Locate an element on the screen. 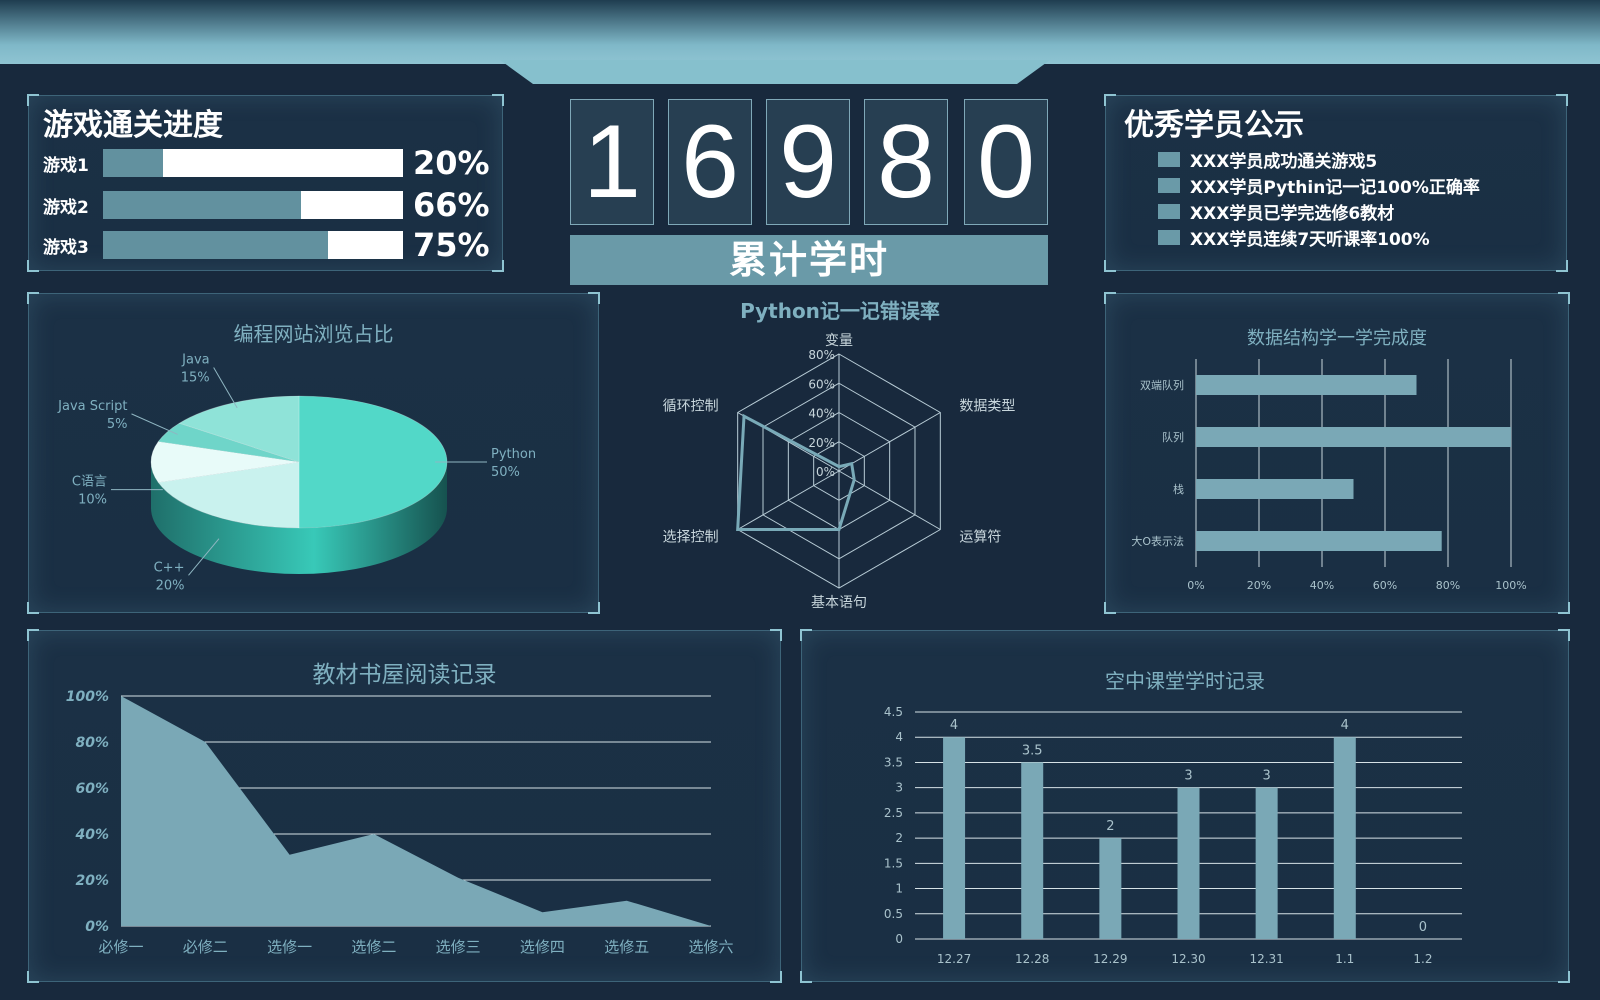 The width and height of the screenshot is (1600, 1000). radar-tick-label: 60% is located at coordinates (821, 384).